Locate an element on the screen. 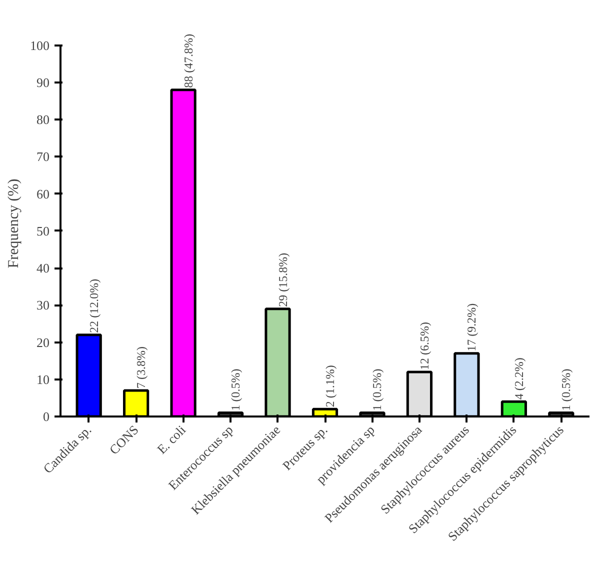 The image size is (609, 566). y-tick-label: 50 is located at coordinates (43, 230).